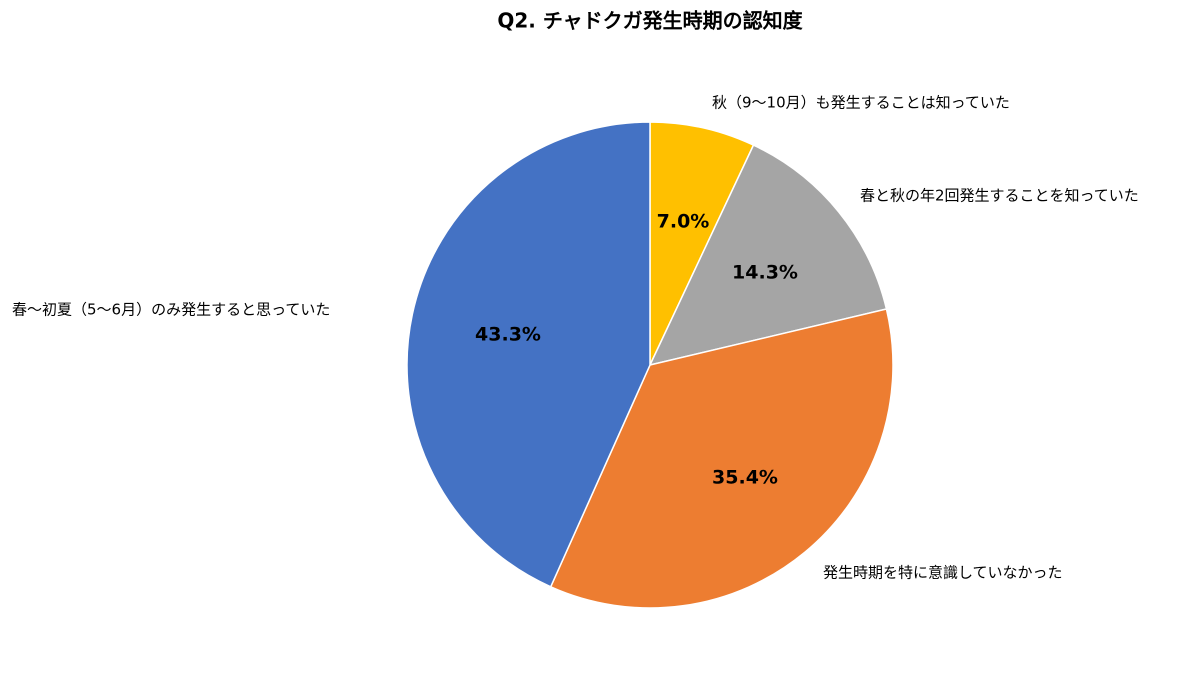  I want to click on category-label: 秋（9〜10月）も発生することは知っていた, so click(861, 103).